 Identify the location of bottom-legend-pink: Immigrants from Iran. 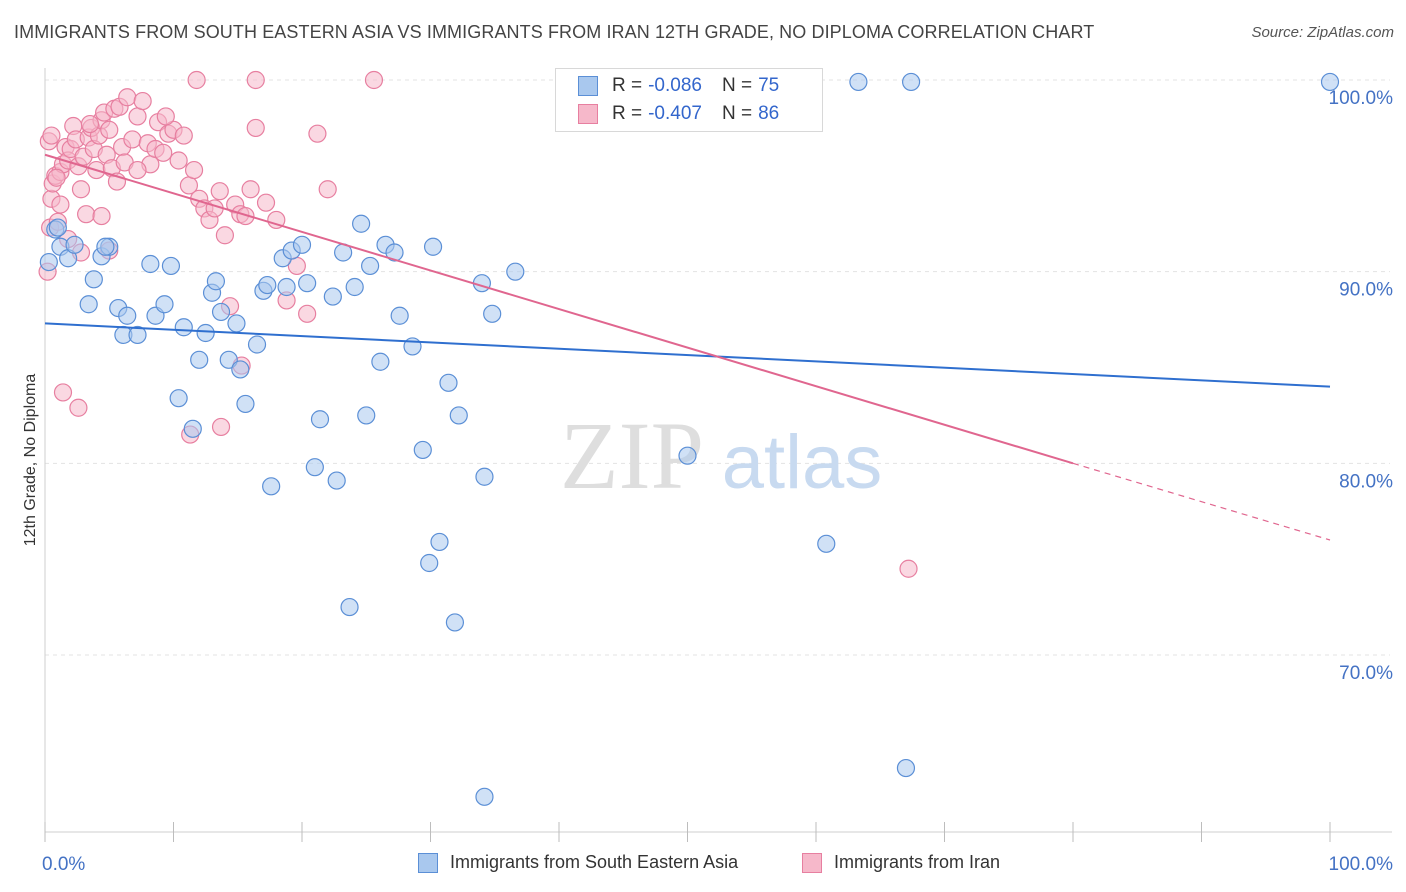
(901, 862).